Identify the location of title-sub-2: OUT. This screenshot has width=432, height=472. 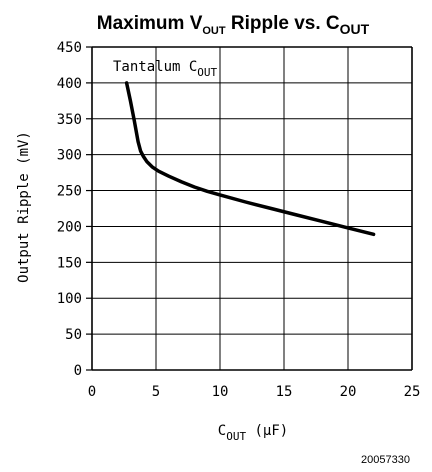
(355, 29).